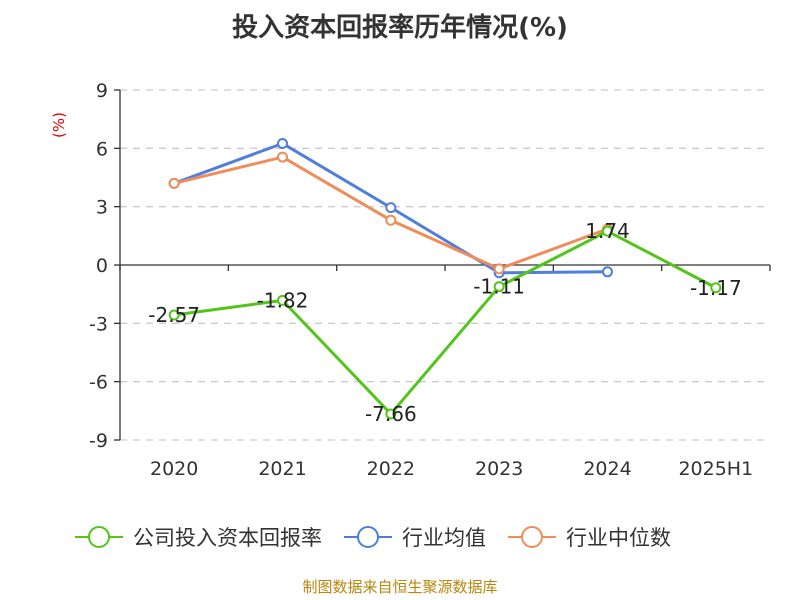 Image resolution: width=800 pixels, height=600 pixels. Describe the element at coordinates (174, 469) in the screenshot. I see `x-tick-label: 2020` at that location.